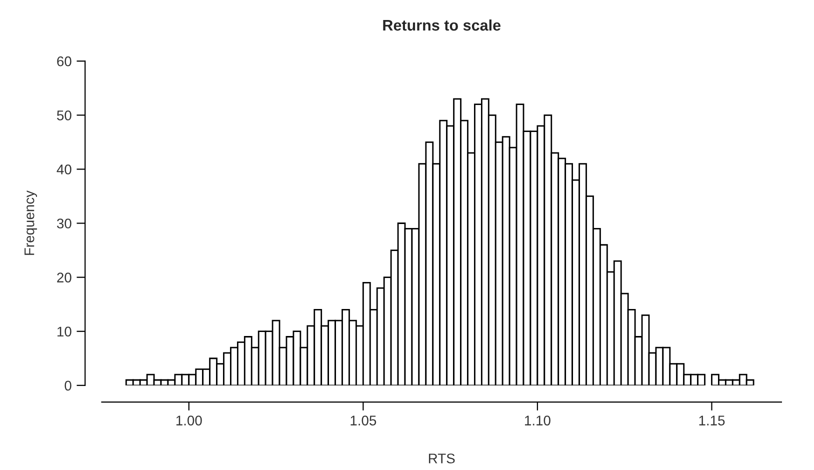 The image size is (814, 470). Describe the element at coordinates (68, 385) in the screenshot. I see `y-tick-label: 0` at that location.